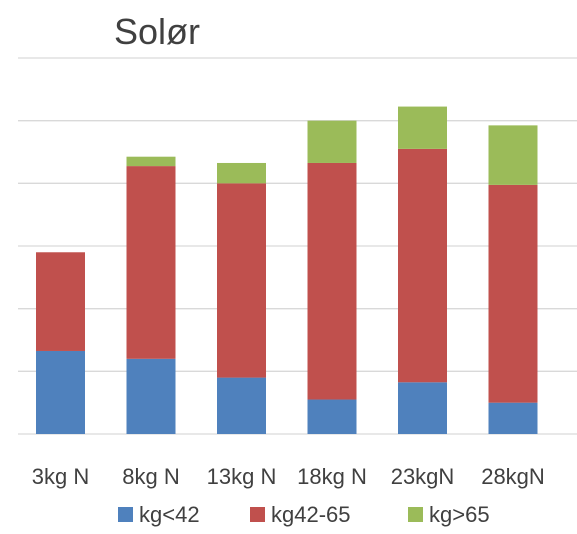 The height and width of the screenshot is (534, 577). What do you see at coordinates (423, 476) in the screenshot?
I see `x-tick-label: 23kgN` at bounding box center [423, 476].